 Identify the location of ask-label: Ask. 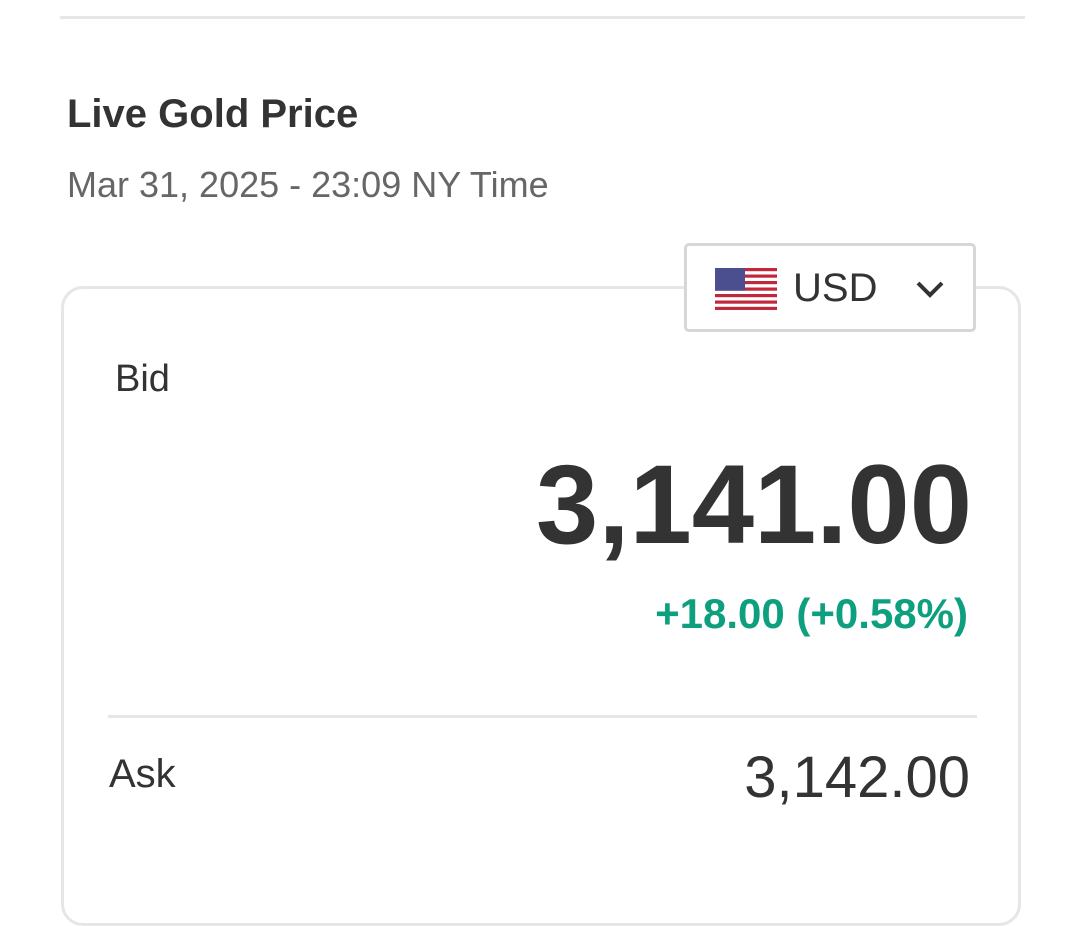
(142, 774).